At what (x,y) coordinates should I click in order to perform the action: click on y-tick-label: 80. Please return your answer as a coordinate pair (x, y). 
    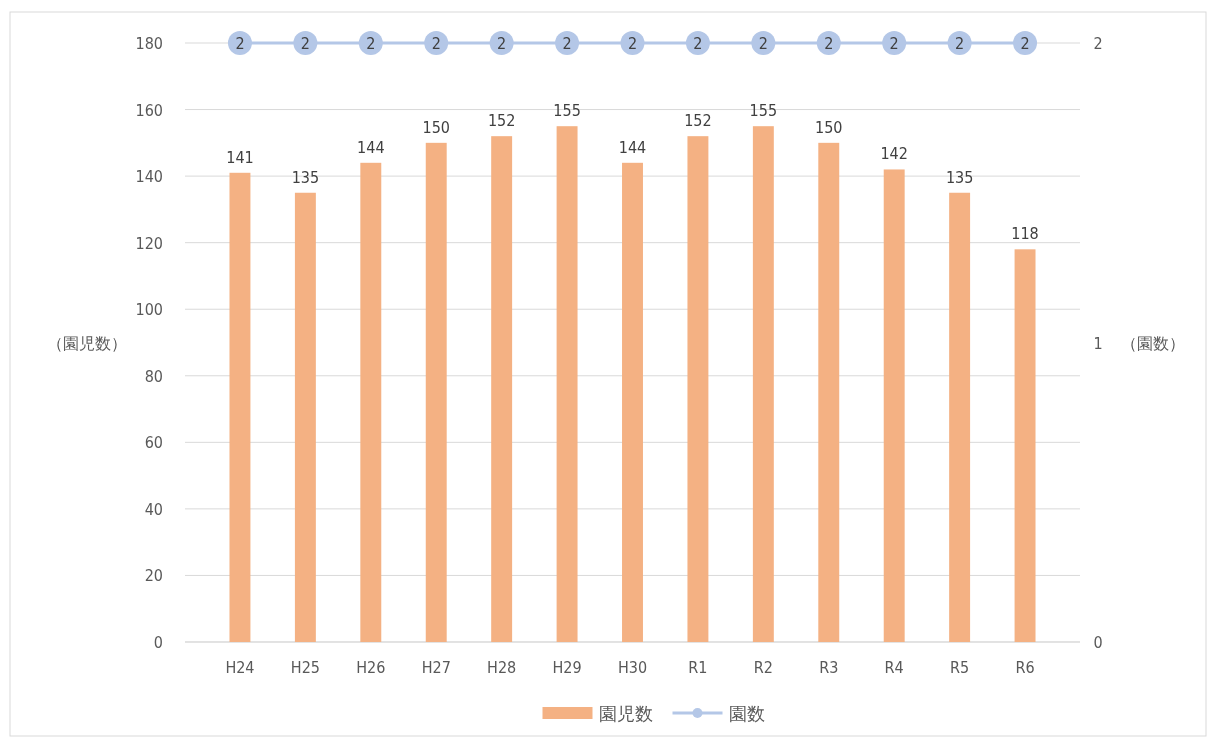
    Looking at the image, I should click on (153, 376).